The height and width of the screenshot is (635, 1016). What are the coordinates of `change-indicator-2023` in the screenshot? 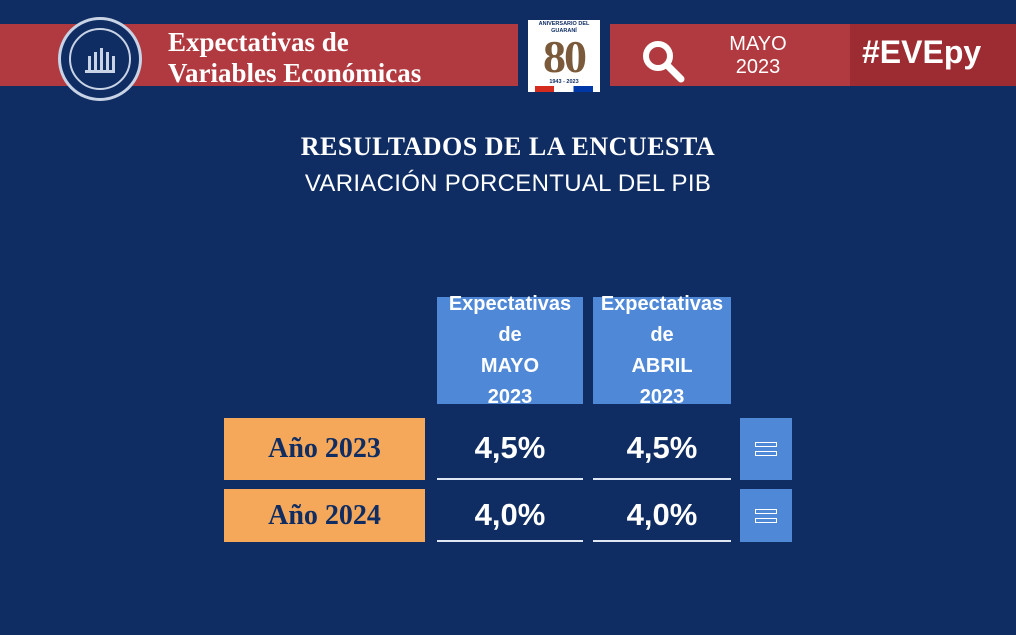 It's located at (766, 449).